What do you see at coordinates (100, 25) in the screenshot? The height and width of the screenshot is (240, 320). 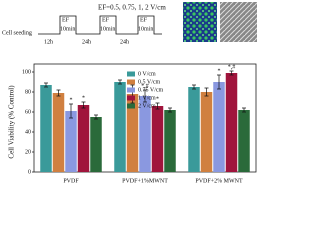 I see `timeline` at bounding box center [100, 25].